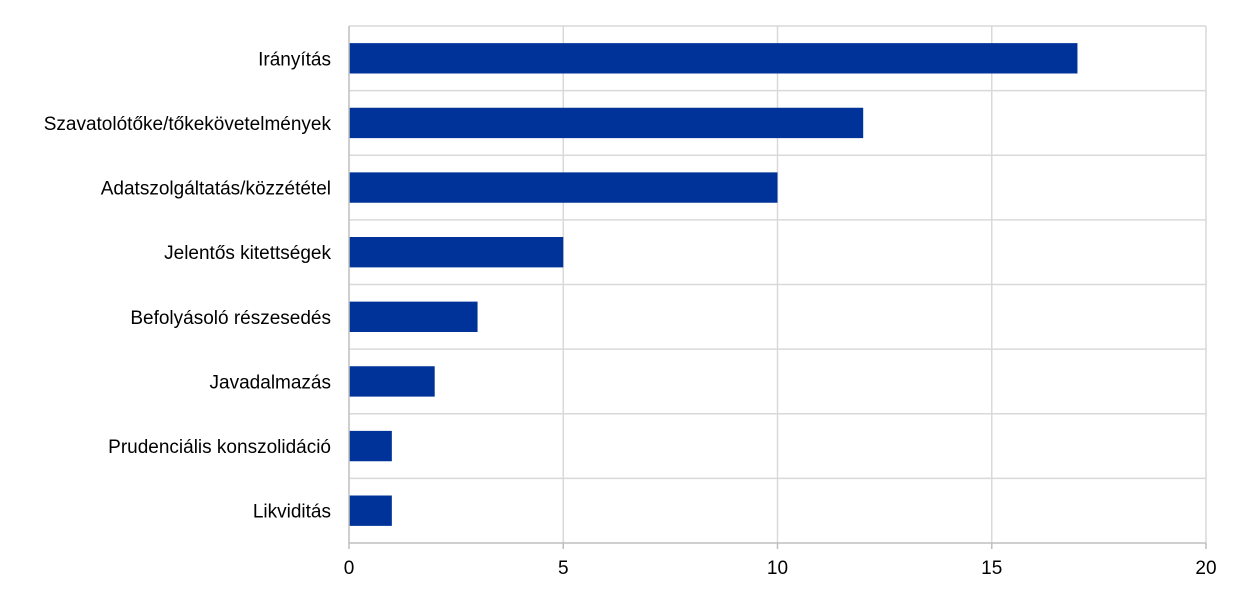  I want to click on category-label: Likviditás, so click(292, 512).